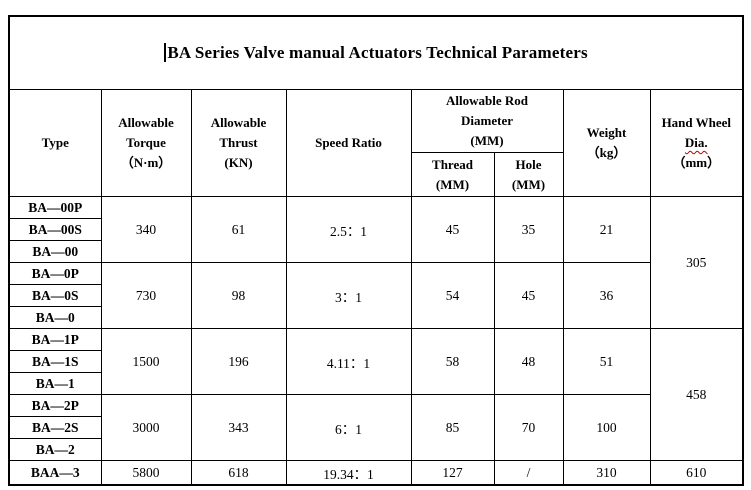  Describe the element at coordinates (146, 361) in the screenshot. I see `torque-value: 1500` at that location.